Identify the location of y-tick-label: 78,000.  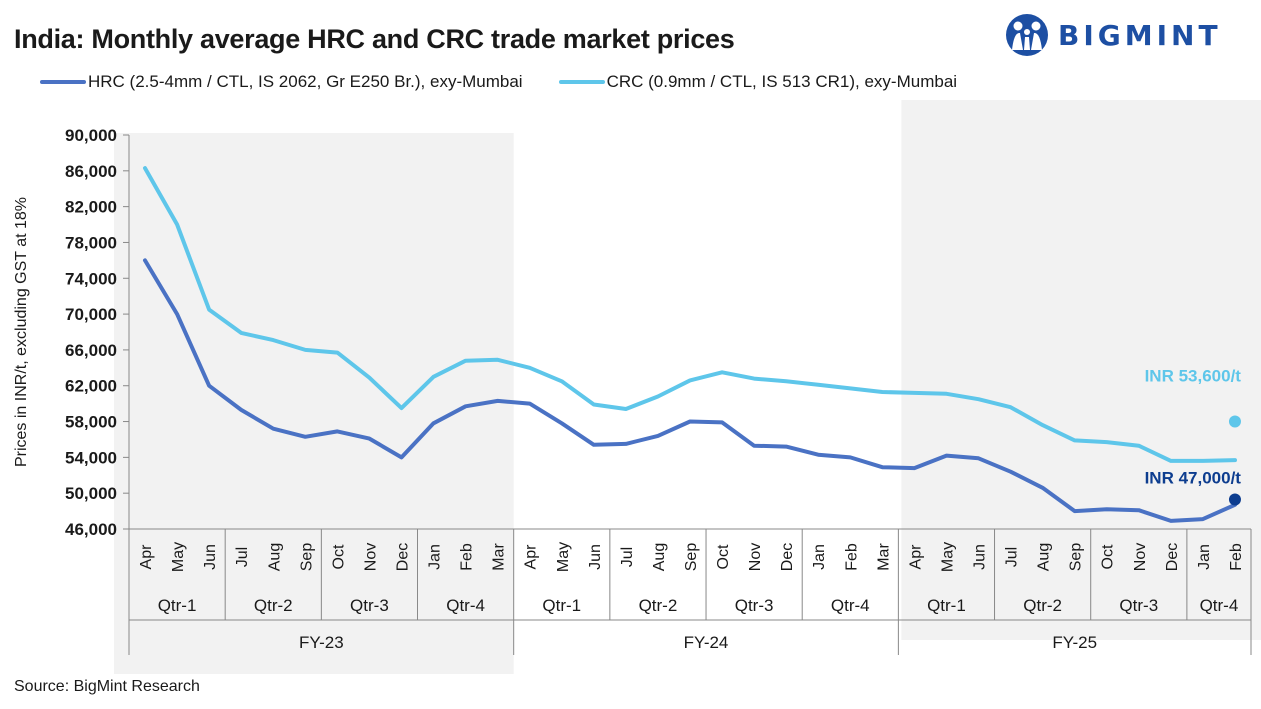
(91, 242).